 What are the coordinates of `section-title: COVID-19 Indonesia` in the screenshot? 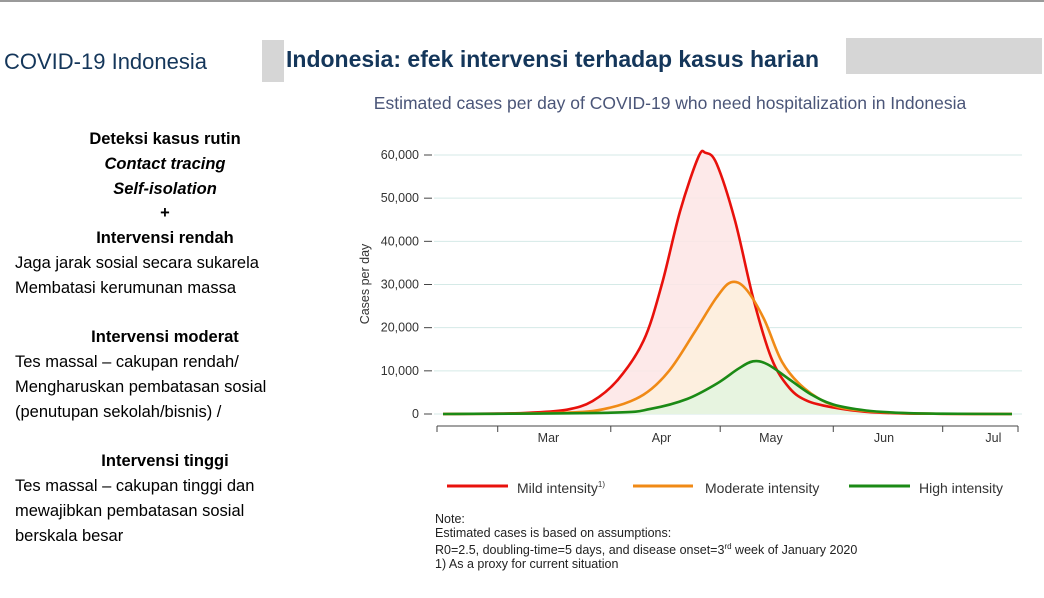 It's located at (105, 61).